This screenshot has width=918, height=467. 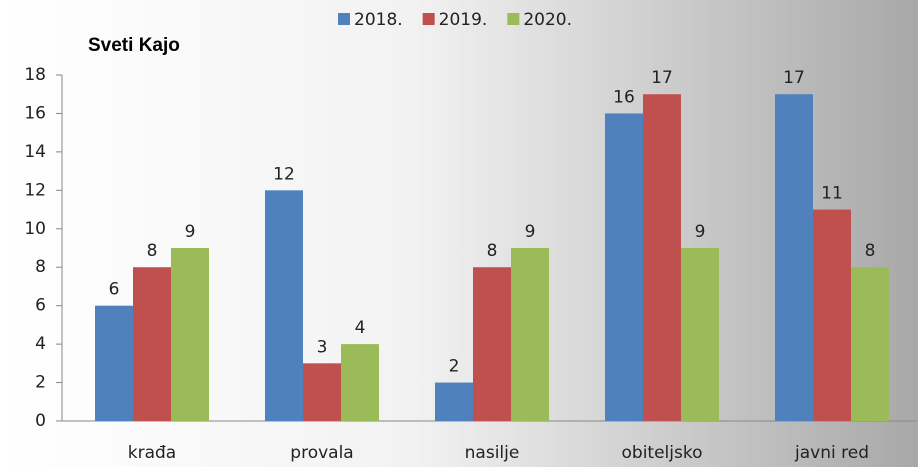 I want to click on value-label: 16, so click(x=624, y=97).